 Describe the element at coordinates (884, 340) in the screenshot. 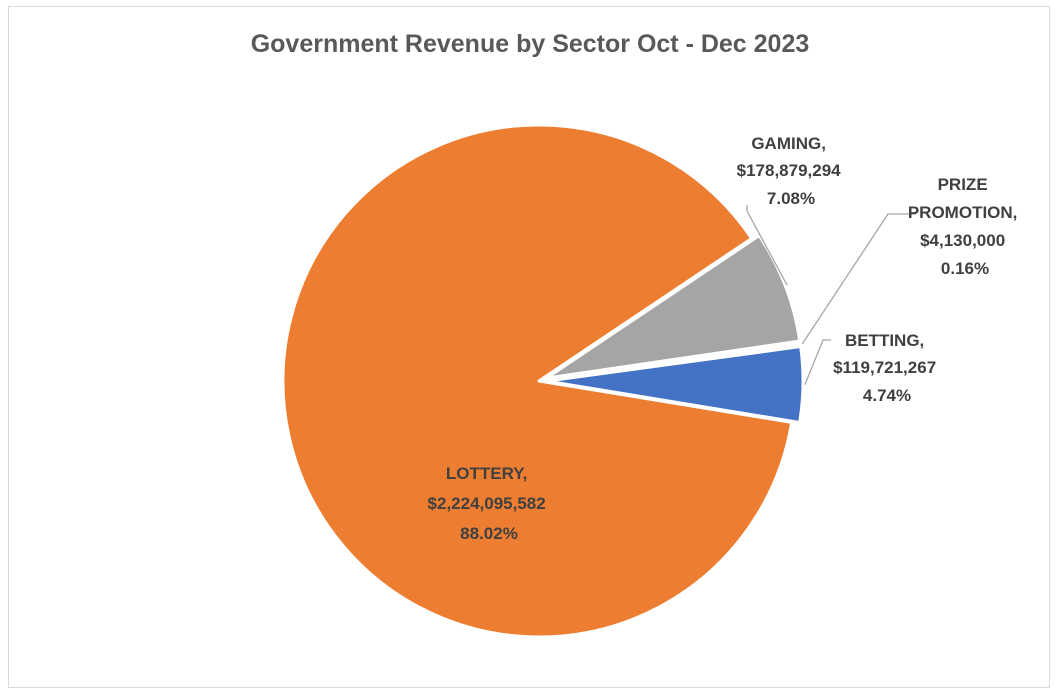

I see `label-betting-name: BETTING,` at that location.